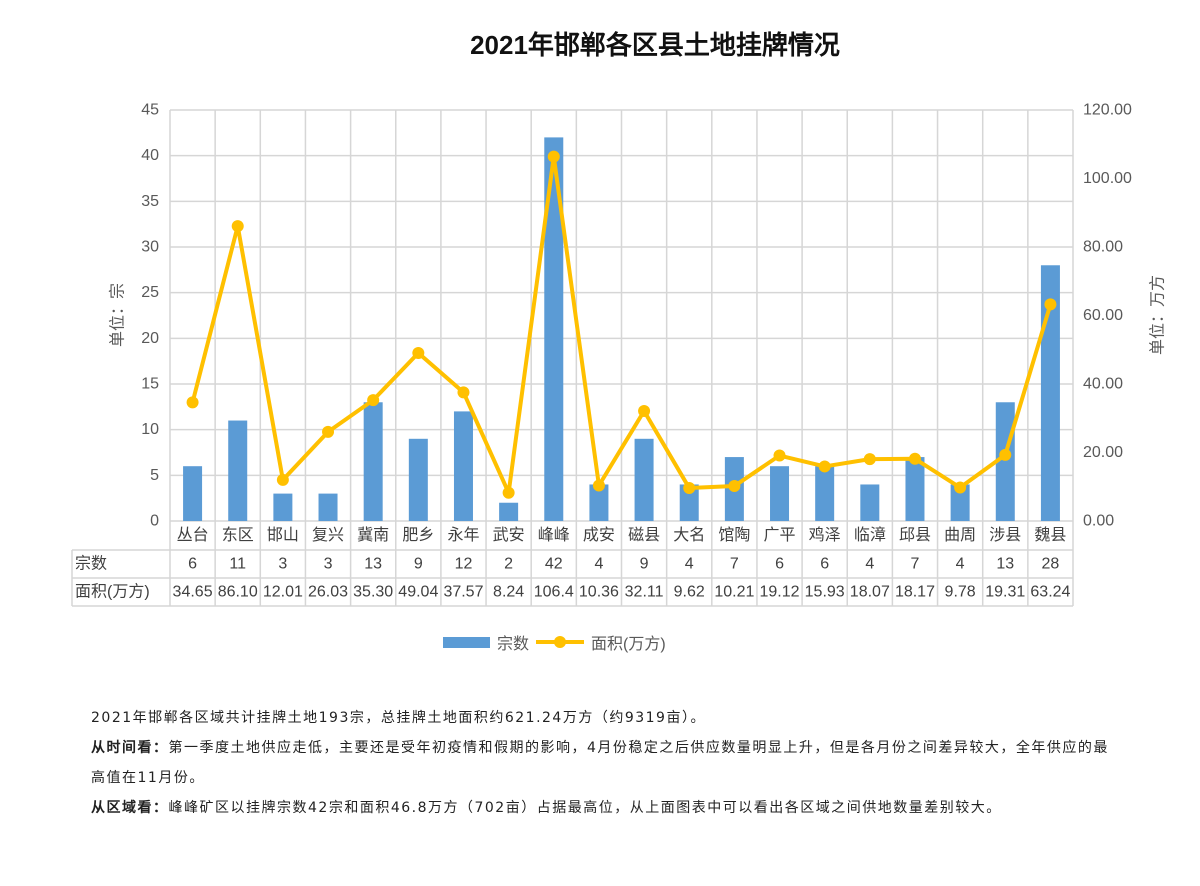 The image size is (1200, 886). Describe the element at coordinates (150, 155) in the screenshot. I see `left-tick-label: 40` at that location.